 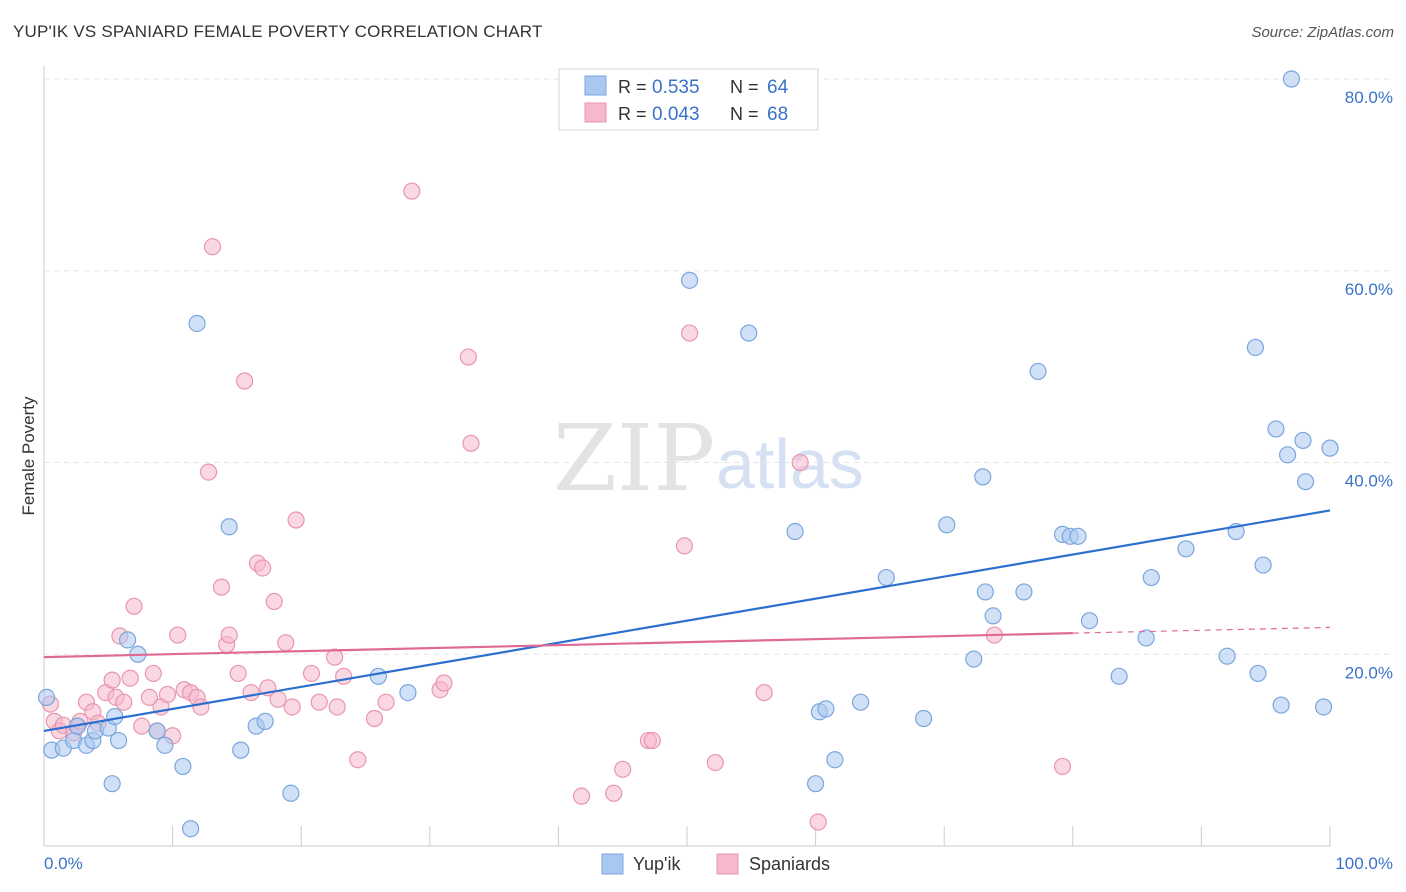 I want to click on watermark-atlas: atlas, so click(x=790, y=464).